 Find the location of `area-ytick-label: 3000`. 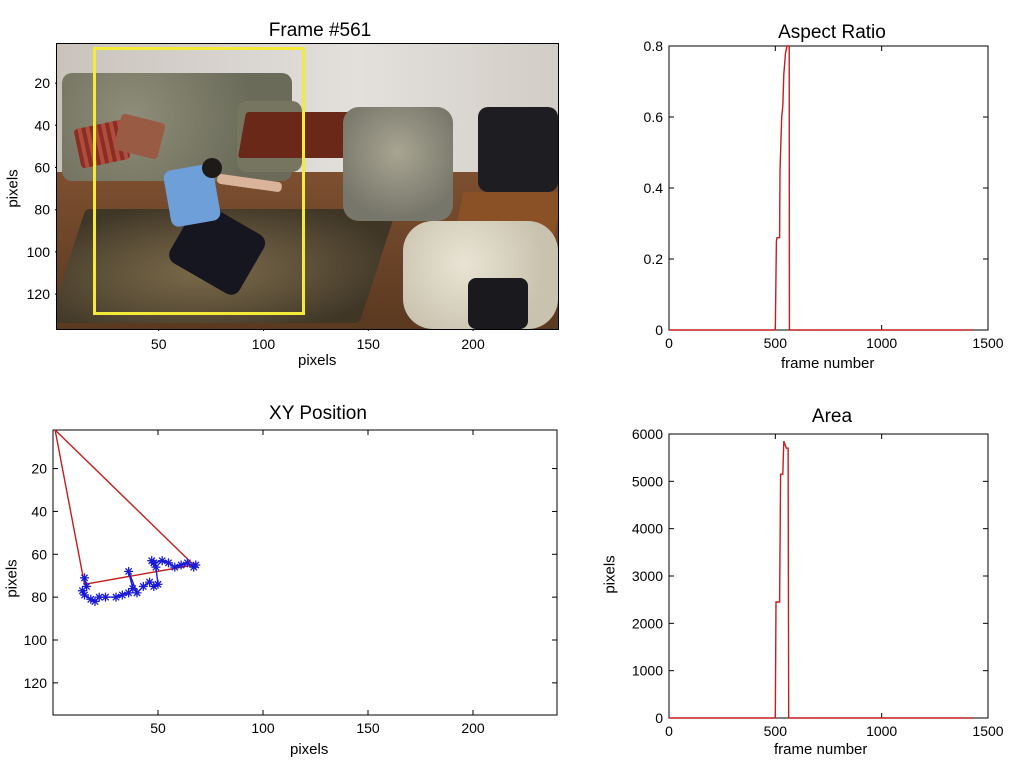

area-ytick-label: 3000 is located at coordinates (647, 576).